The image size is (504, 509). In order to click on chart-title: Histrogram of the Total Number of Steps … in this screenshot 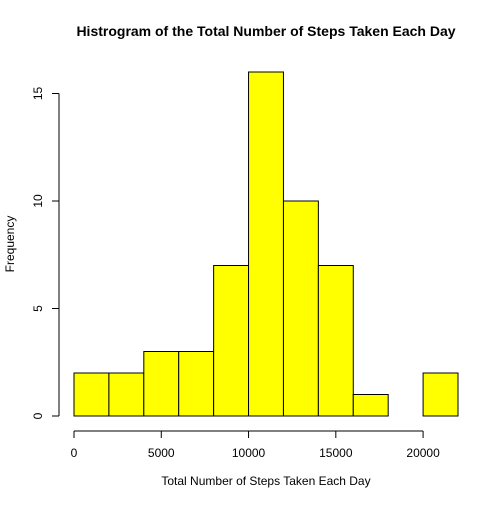, I will do `click(265, 31)`.